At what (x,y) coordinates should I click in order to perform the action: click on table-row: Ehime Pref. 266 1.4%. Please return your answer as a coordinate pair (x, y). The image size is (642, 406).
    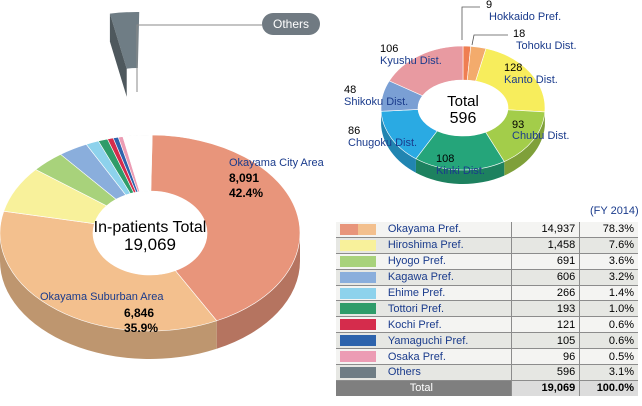
    Looking at the image, I should click on (487, 293).